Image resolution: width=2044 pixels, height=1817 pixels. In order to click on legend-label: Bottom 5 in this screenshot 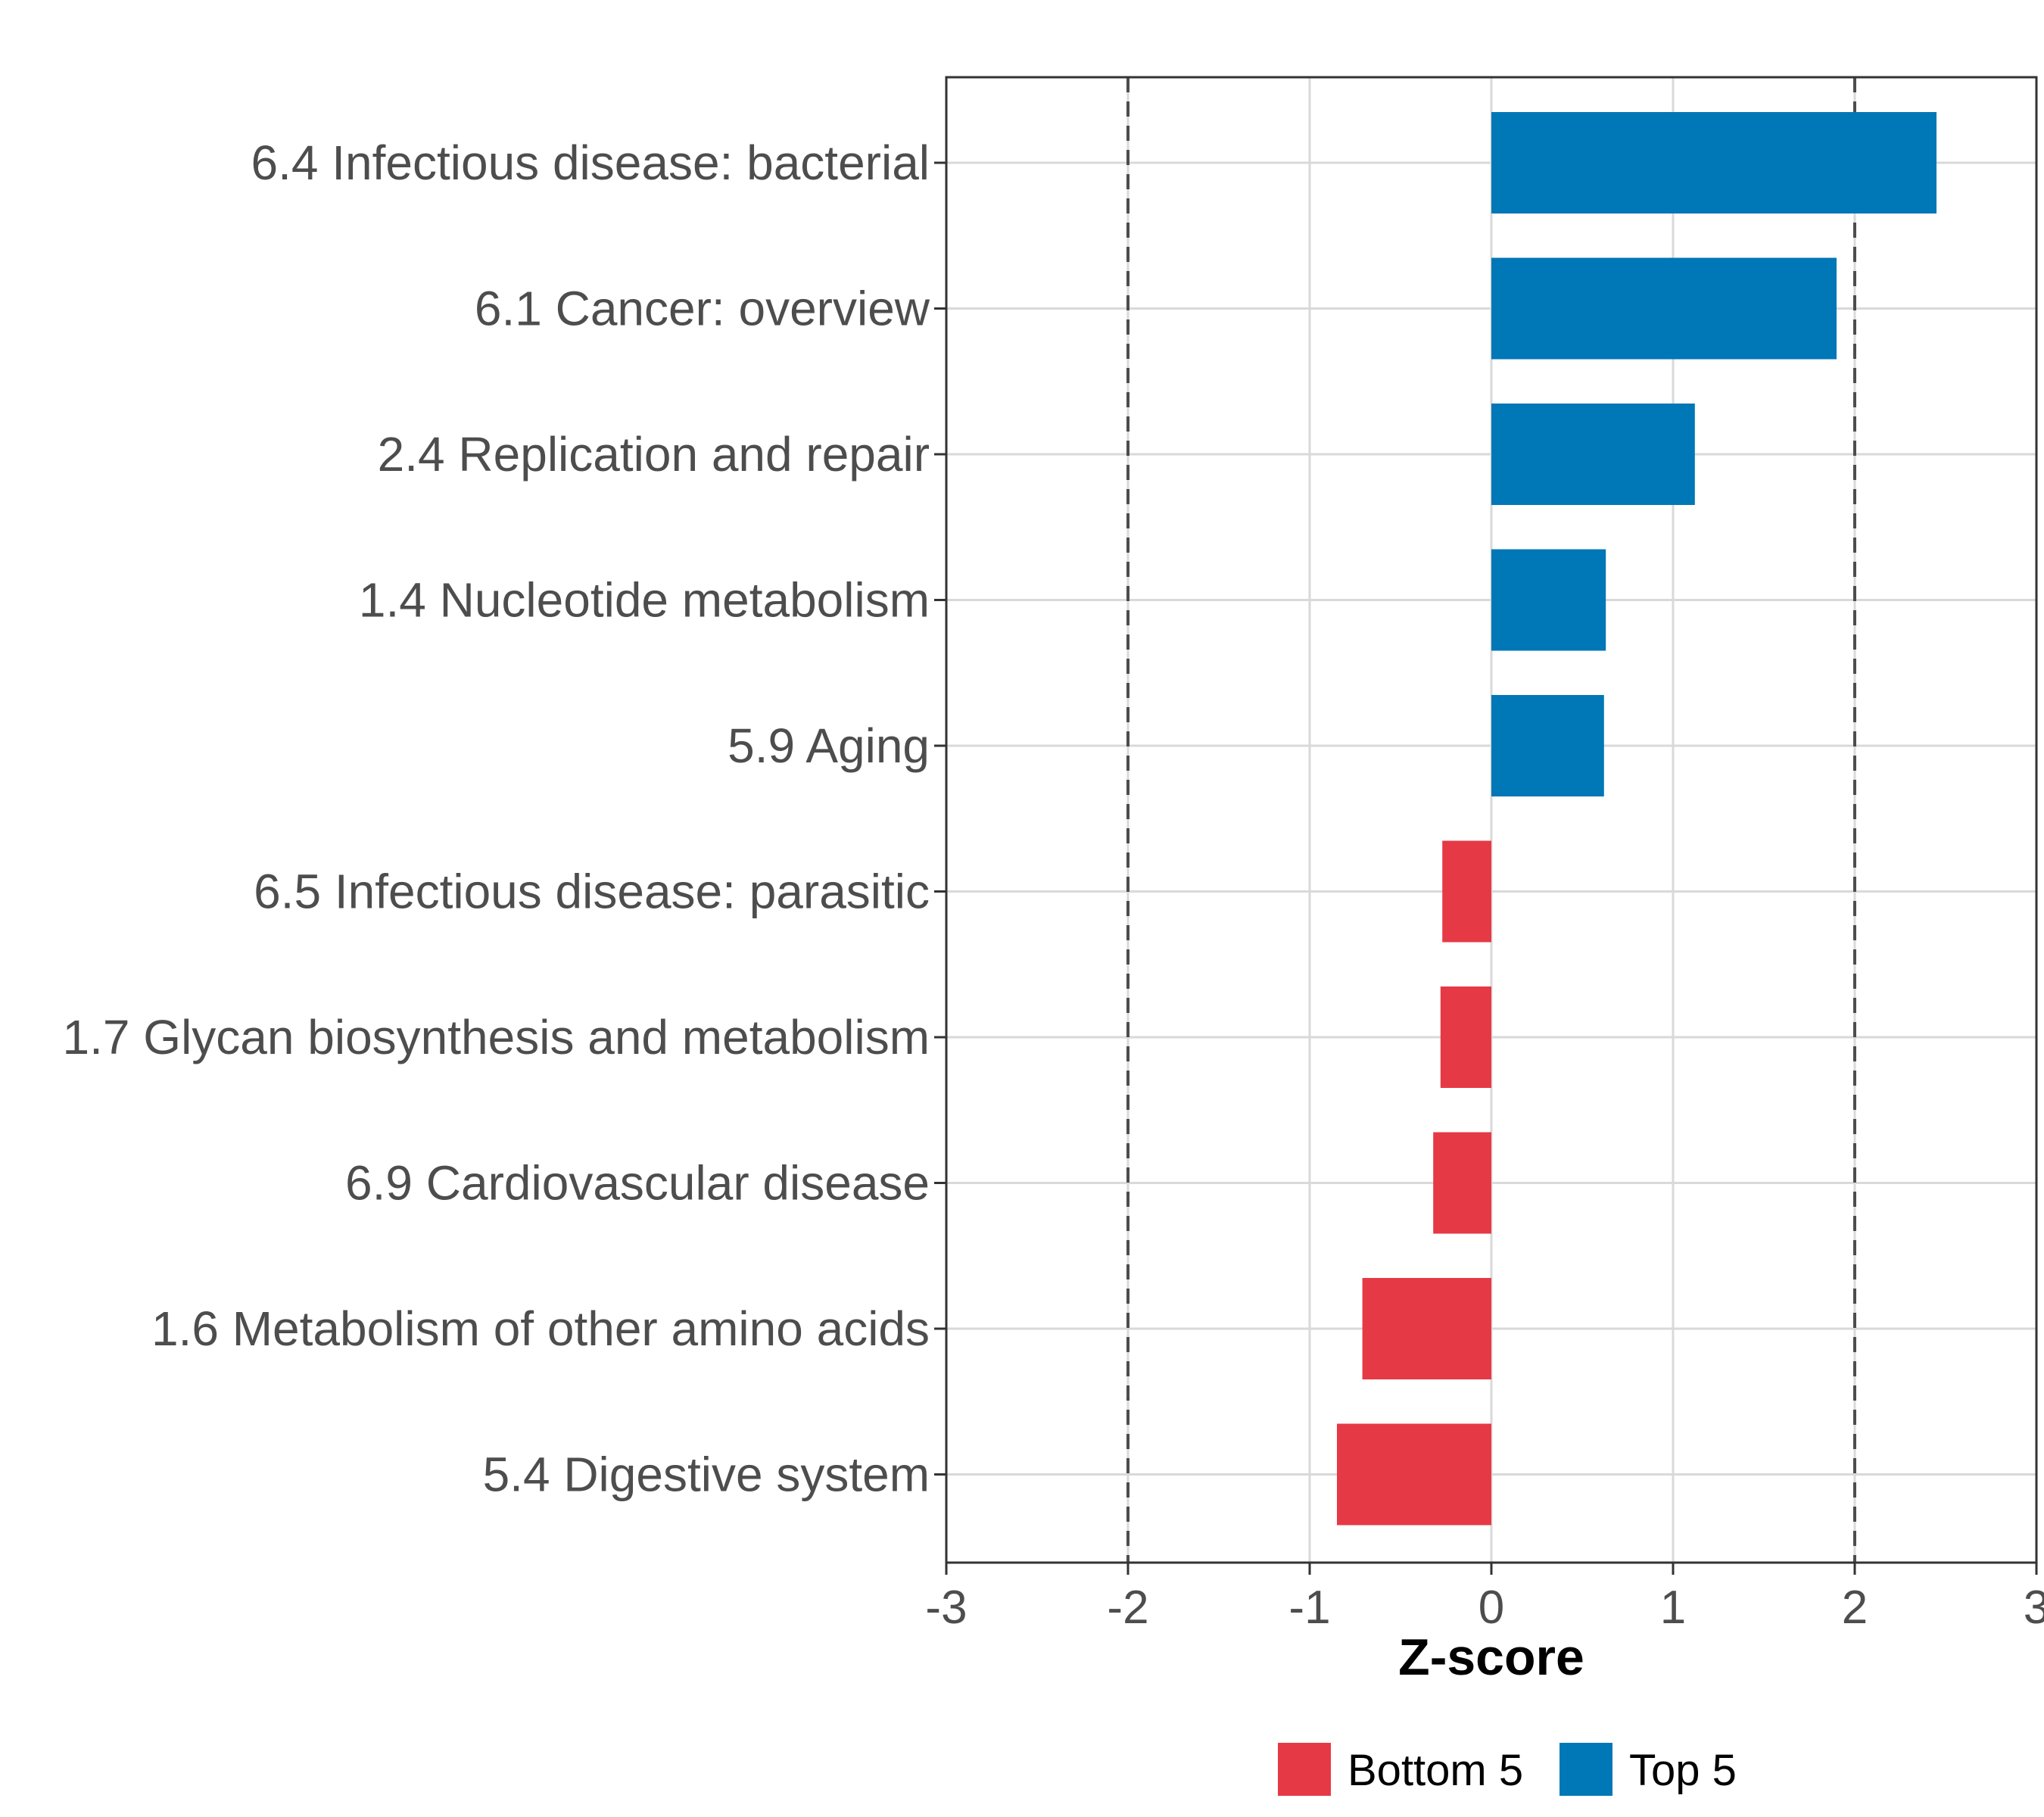, I will do `click(1435, 1771)`.